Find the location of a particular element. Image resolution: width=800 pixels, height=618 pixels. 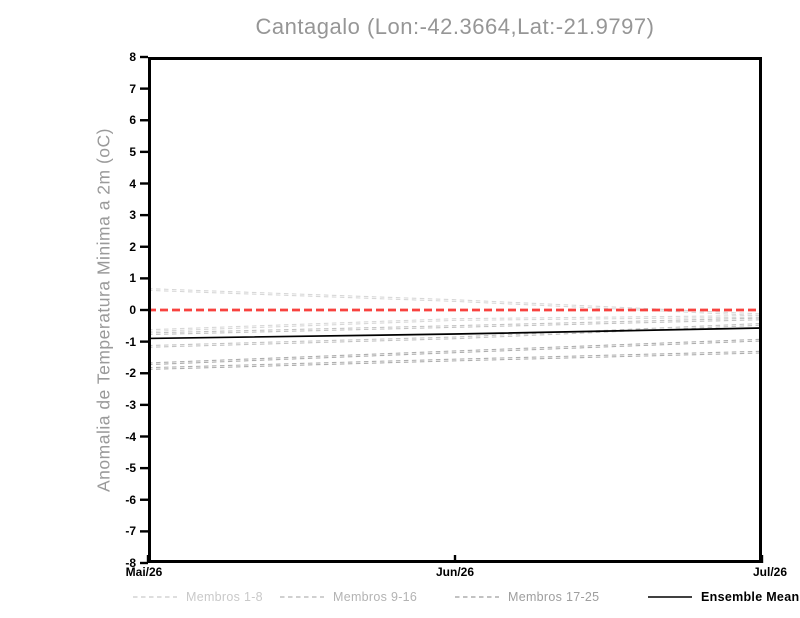

x-tick-label: Jun/26 is located at coordinates (454, 572).